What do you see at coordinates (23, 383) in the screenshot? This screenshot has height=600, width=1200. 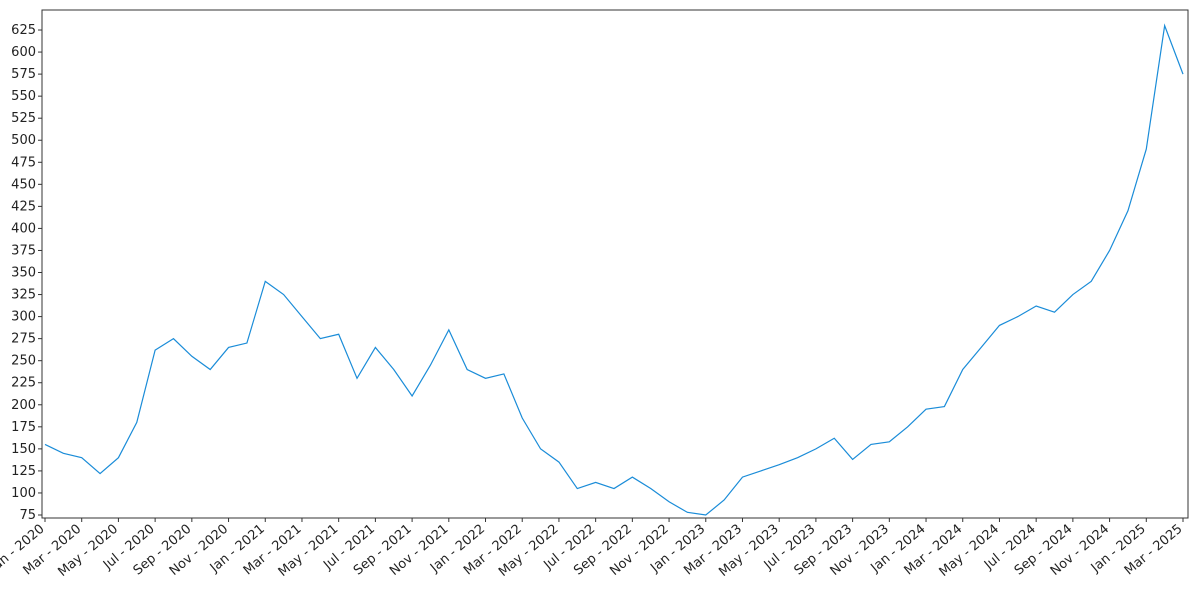 I see `y-tick-label: 225` at bounding box center [23, 383].